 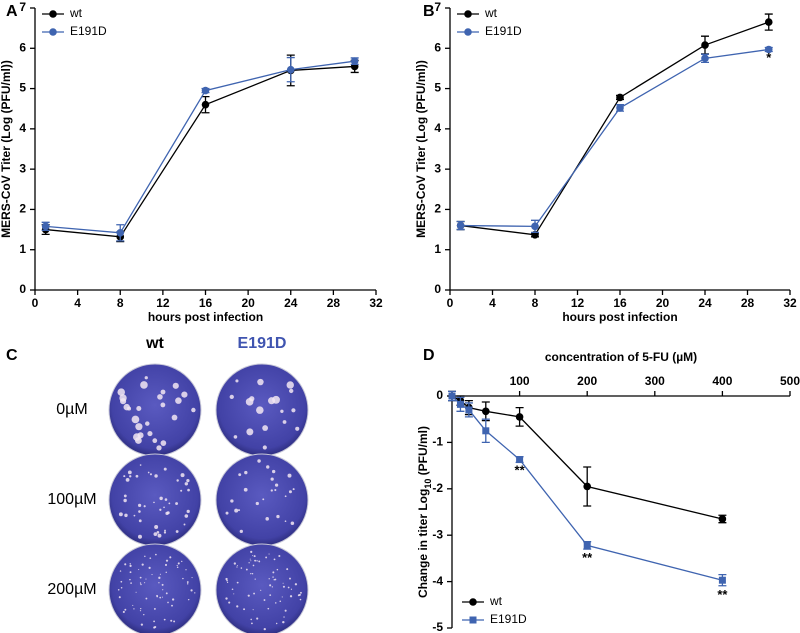 What do you see at coordinates (334, 303) in the screenshot?
I see `x-tick-label: 28` at bounding box center [334, 303].